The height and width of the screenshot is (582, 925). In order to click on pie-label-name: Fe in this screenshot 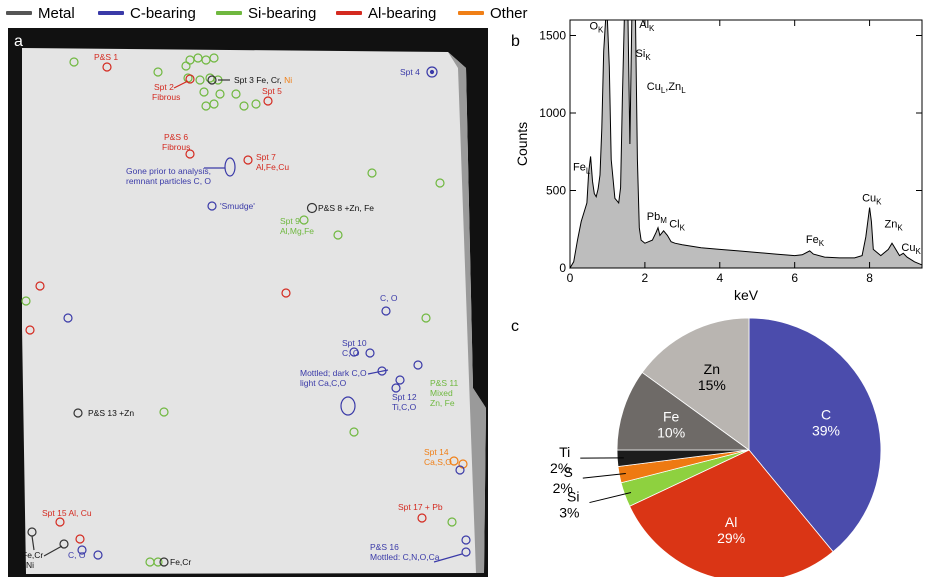, I will do `click(671, 417)`.